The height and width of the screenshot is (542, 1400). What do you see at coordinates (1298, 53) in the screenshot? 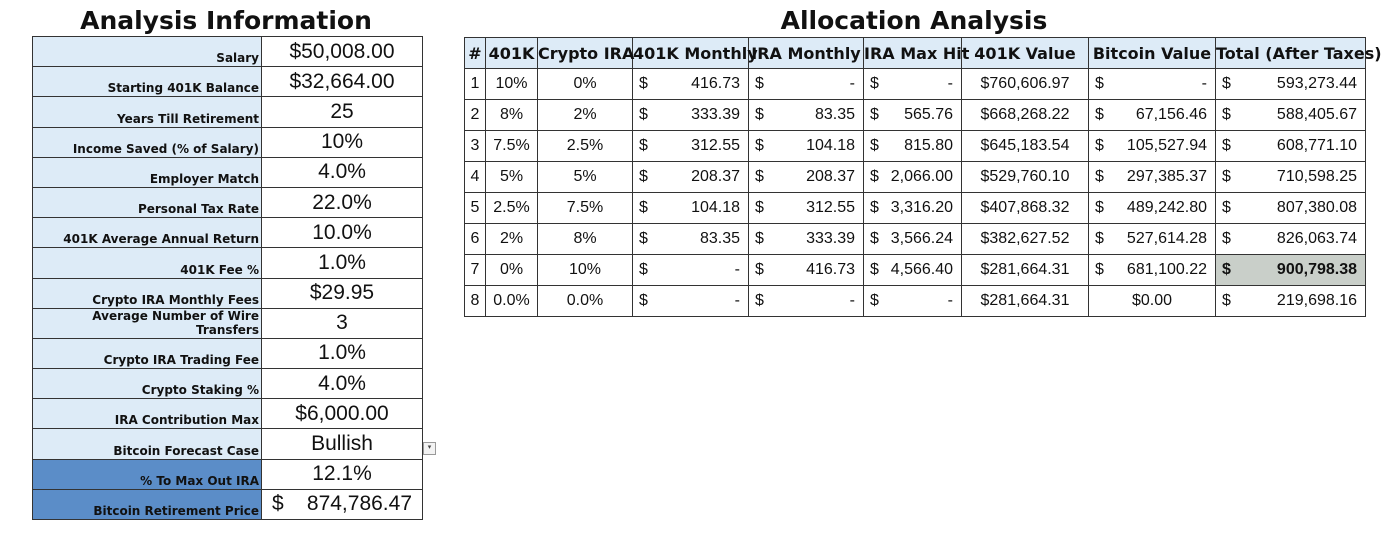
I see `column-header: Total (After Taxes)` at bounding box center [1298, 53].